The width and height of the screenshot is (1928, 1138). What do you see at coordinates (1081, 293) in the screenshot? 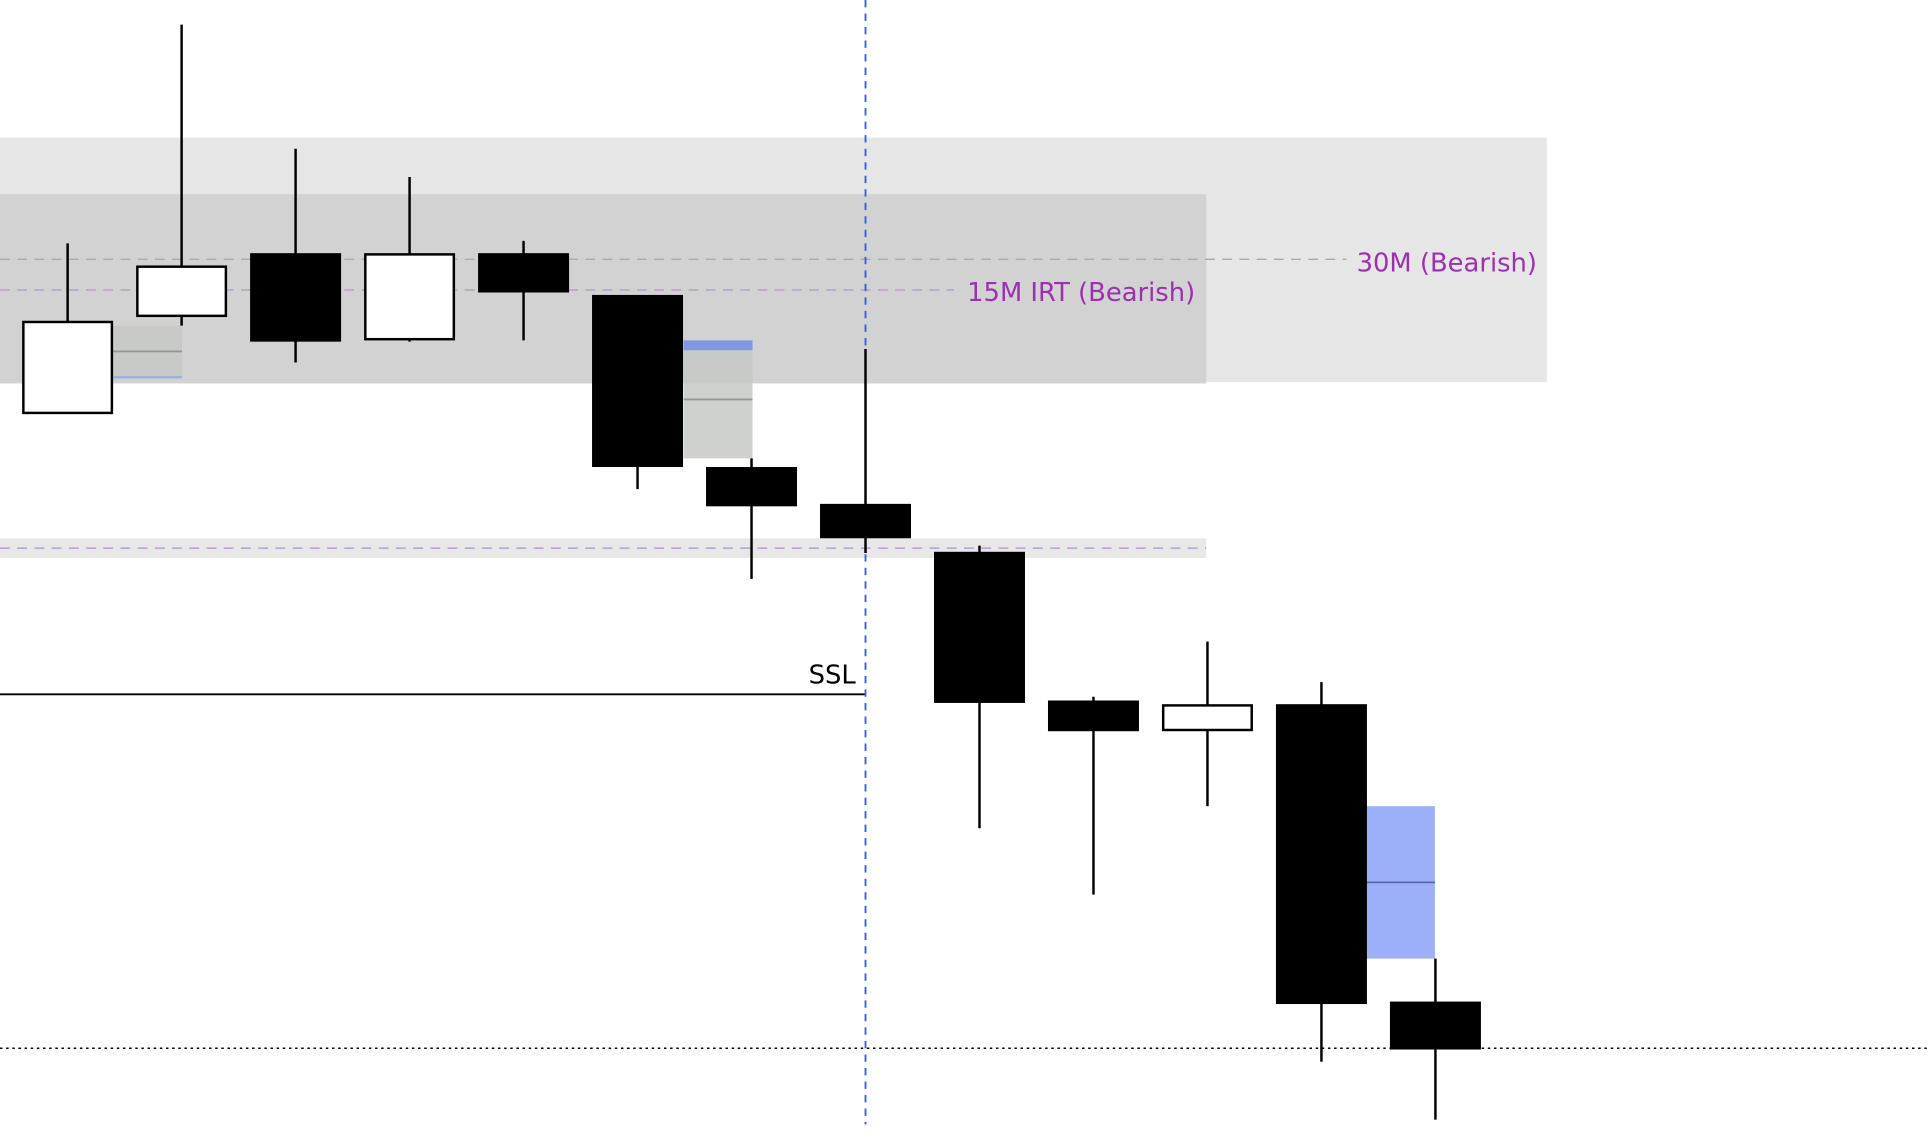
I see `zone-label-15m-irt: 15M IRT (Bearish)` at bounding box center [1081, 293].